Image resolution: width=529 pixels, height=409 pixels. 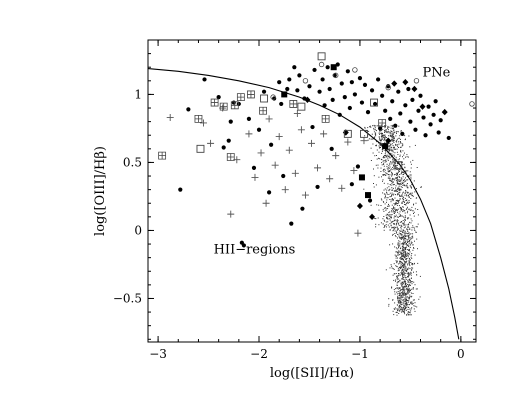 What do you see at coordinates (255, 250) in the screenshot?
I see `hii-region-label: HII−regions` at bounding box center [255, 250].